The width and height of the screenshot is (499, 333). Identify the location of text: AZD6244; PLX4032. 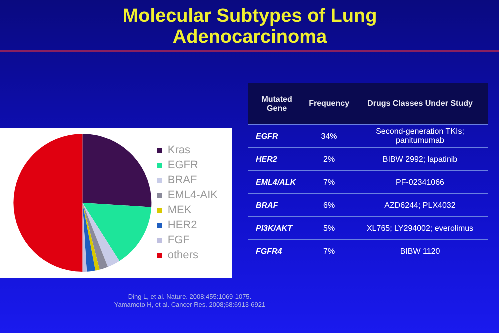
(420, 205).